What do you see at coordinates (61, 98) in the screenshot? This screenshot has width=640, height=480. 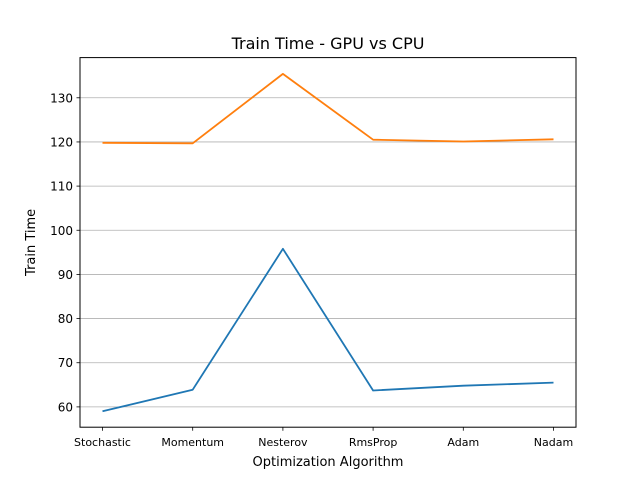 I see `y-tick-label: 130` at bounding box center [61, 98].